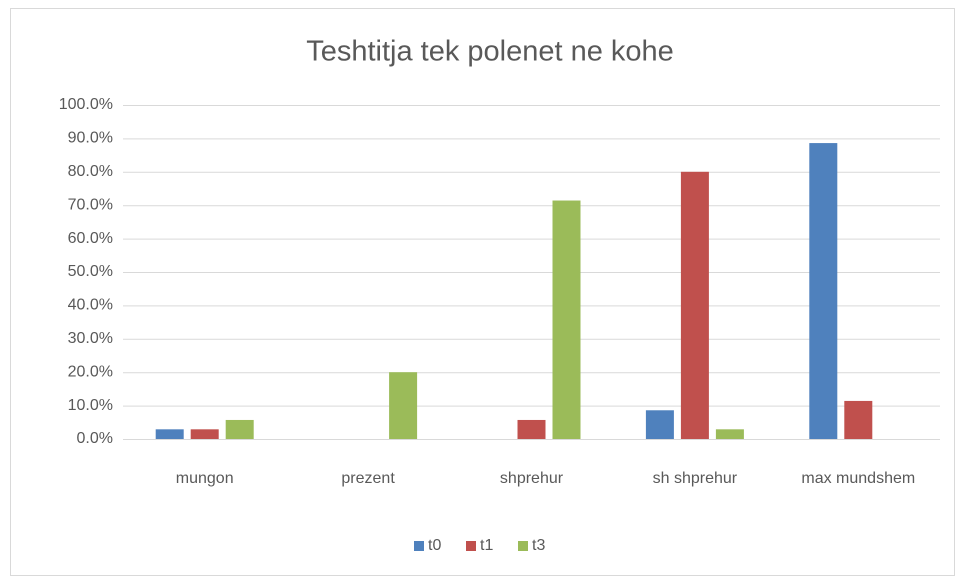 This screenshot has width=956, height=577. What do you see at coordinates (205, 478) in the screenshot?
I see `x-tick-label: mungon` at bounding box center [205, 478].